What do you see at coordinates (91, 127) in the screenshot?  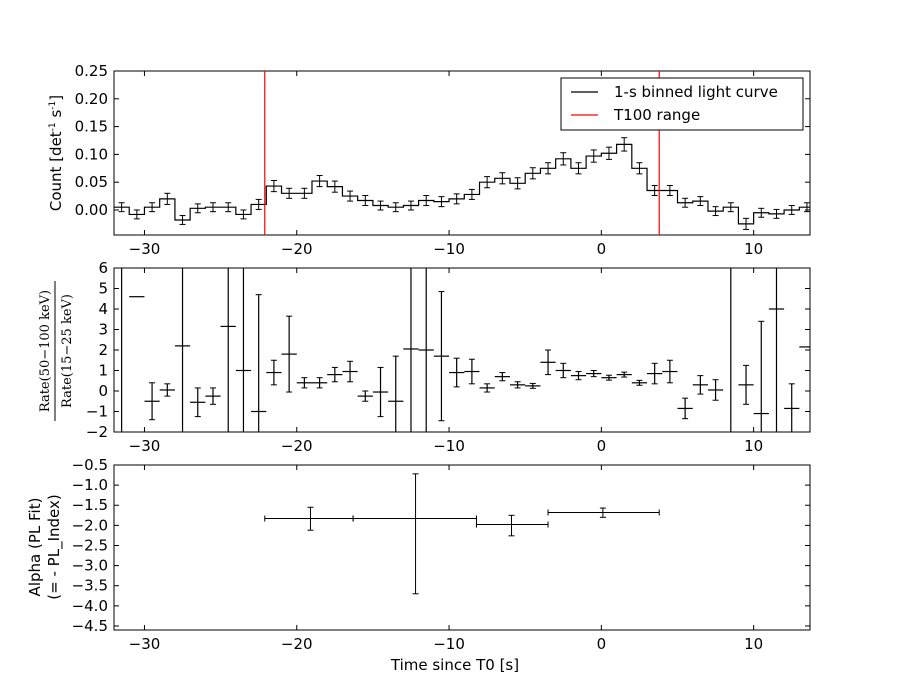 I see `y-tick-label: 0.15` at bounding box center [91, 127].